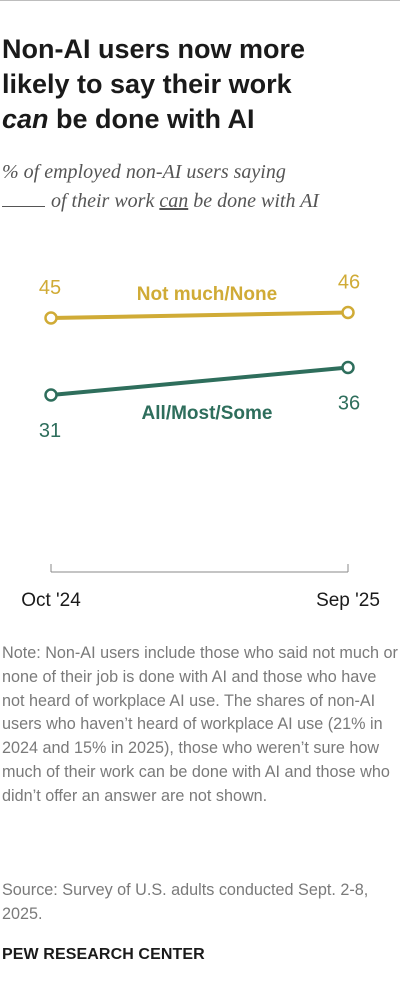 This screenshot has height=1008, width=400. Describe the element at coordinates (51, 600) in the screenshot. I see `x-tick-label-oct-24: Oct '24` at that location.